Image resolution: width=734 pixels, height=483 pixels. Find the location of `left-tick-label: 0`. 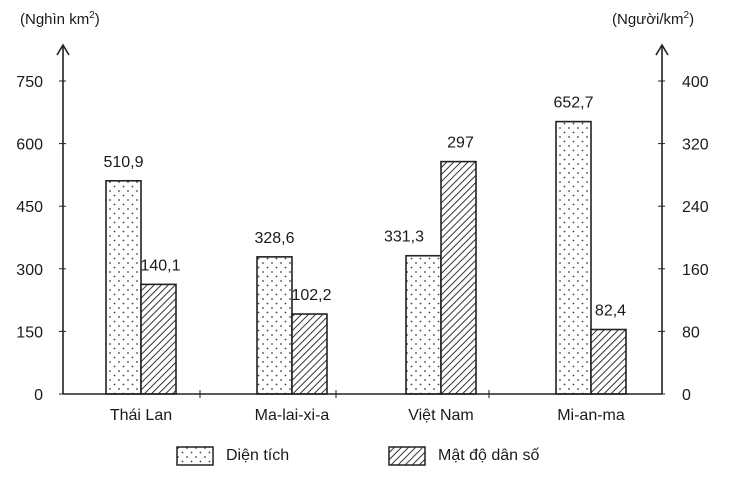

left-tick-label: 0 is located at coordinates (38, 395).